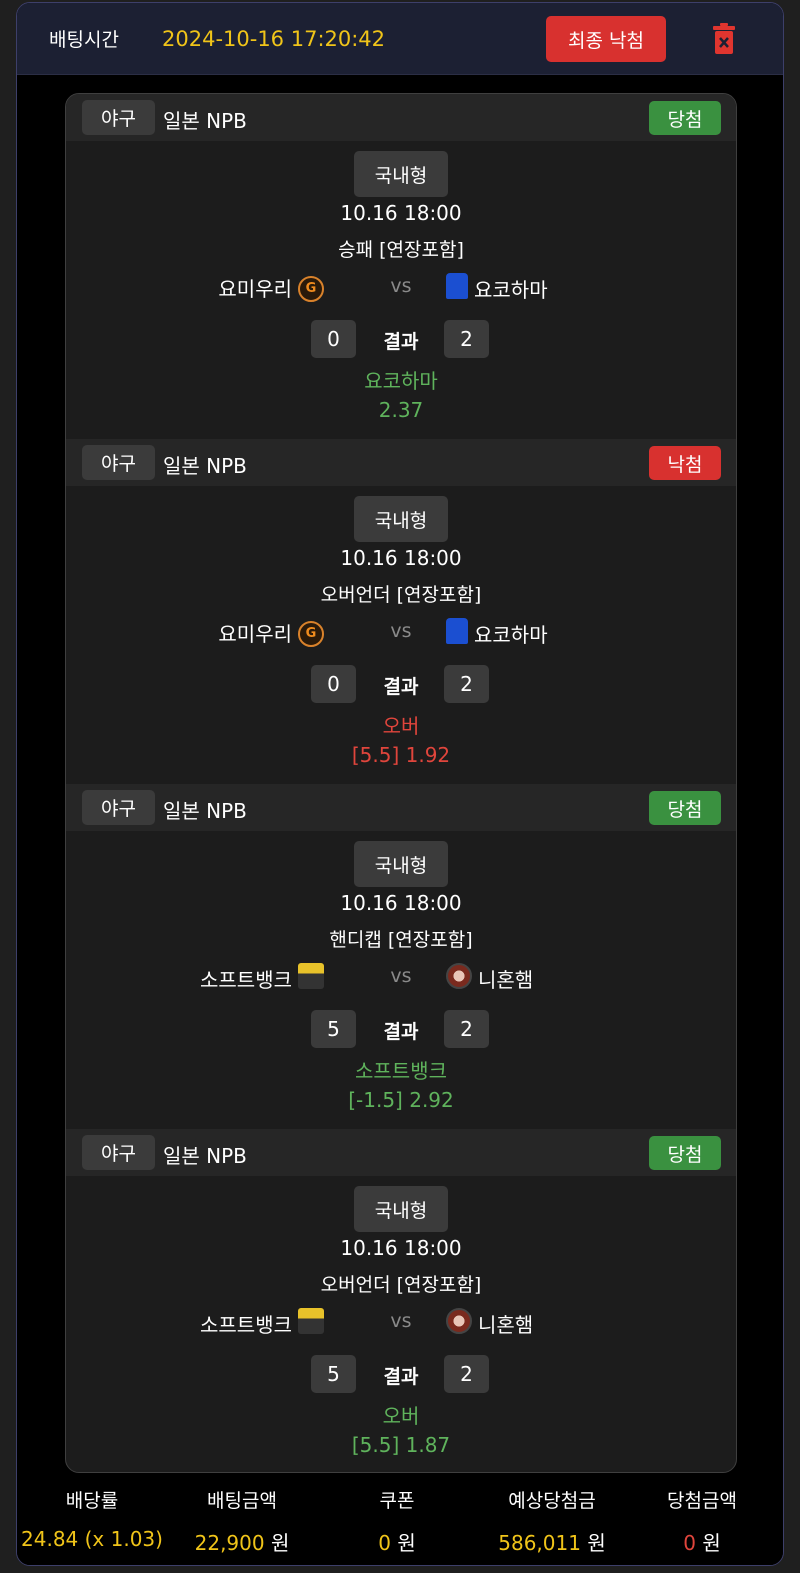 Image resolution: width=800 pixels, height=1573 pixels. I want to click on bet-odds: [5.5] 1.92, so click(401, 755).